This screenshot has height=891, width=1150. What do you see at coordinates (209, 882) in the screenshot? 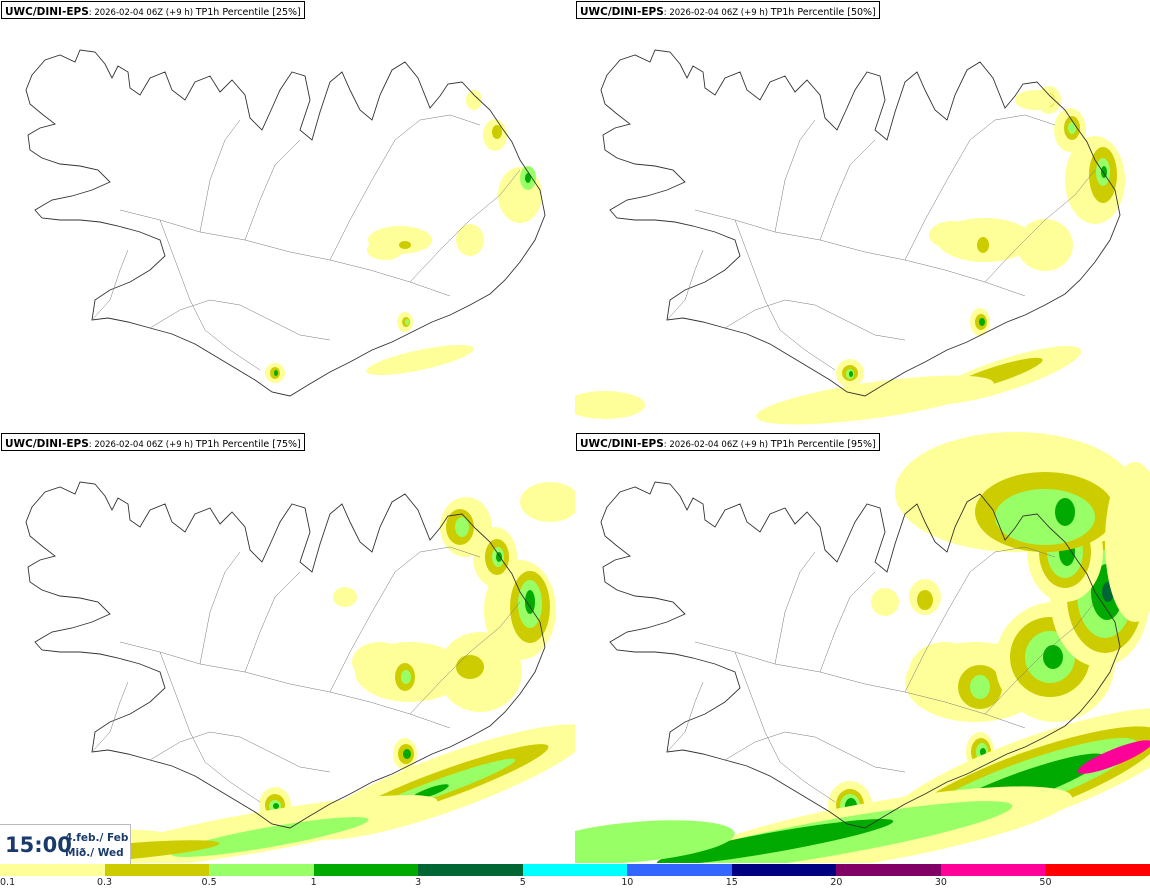
I see `legend-tick: 0.5` at bounding box center [209, 882].